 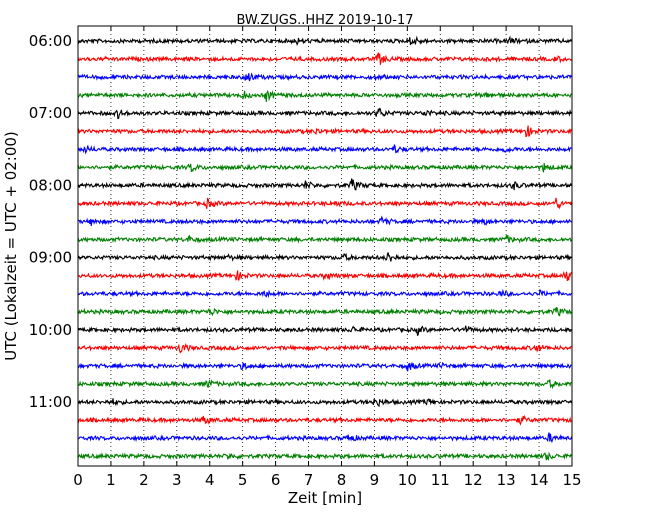 I want to click on y-tick-label: 07:00, so click(x=50, y=113).